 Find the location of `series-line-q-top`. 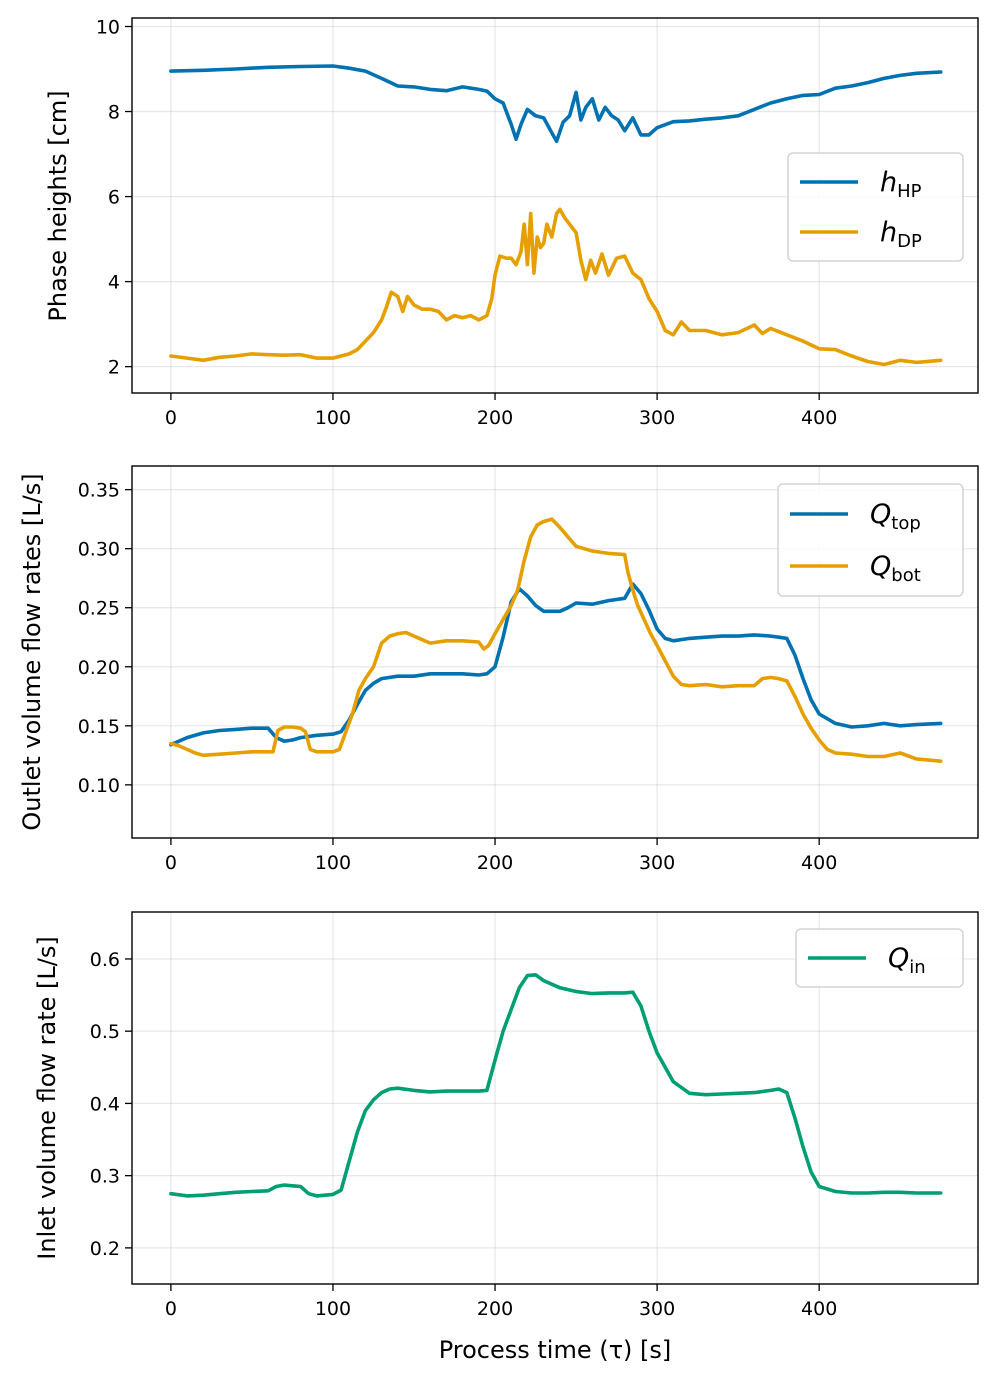

series-line-q-top is located at coordinates (556, 664).